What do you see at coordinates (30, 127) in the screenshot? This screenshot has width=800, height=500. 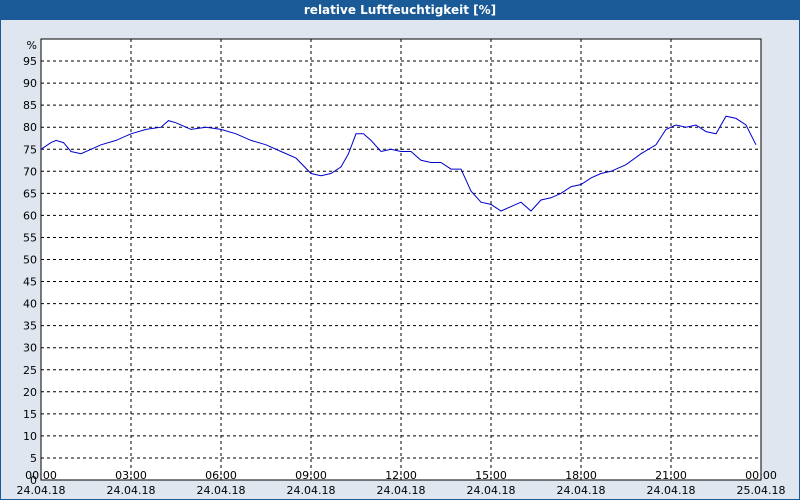 I see `y-tick-label: 80` at bounding box center [30, 127].